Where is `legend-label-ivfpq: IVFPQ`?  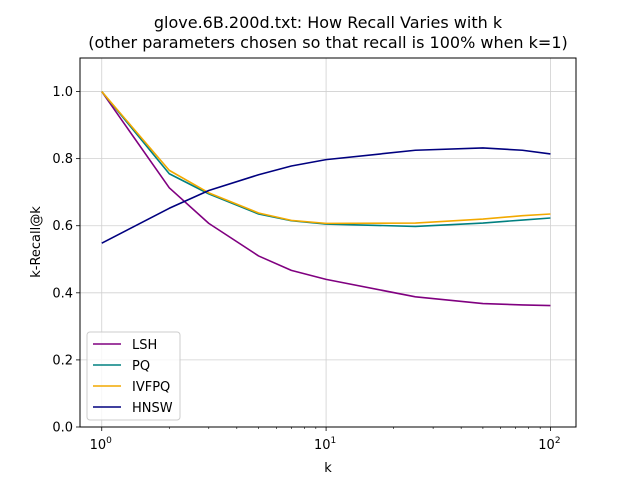
legend-label-ivfpq: IVFPQ is located at coordinates (151, 387).